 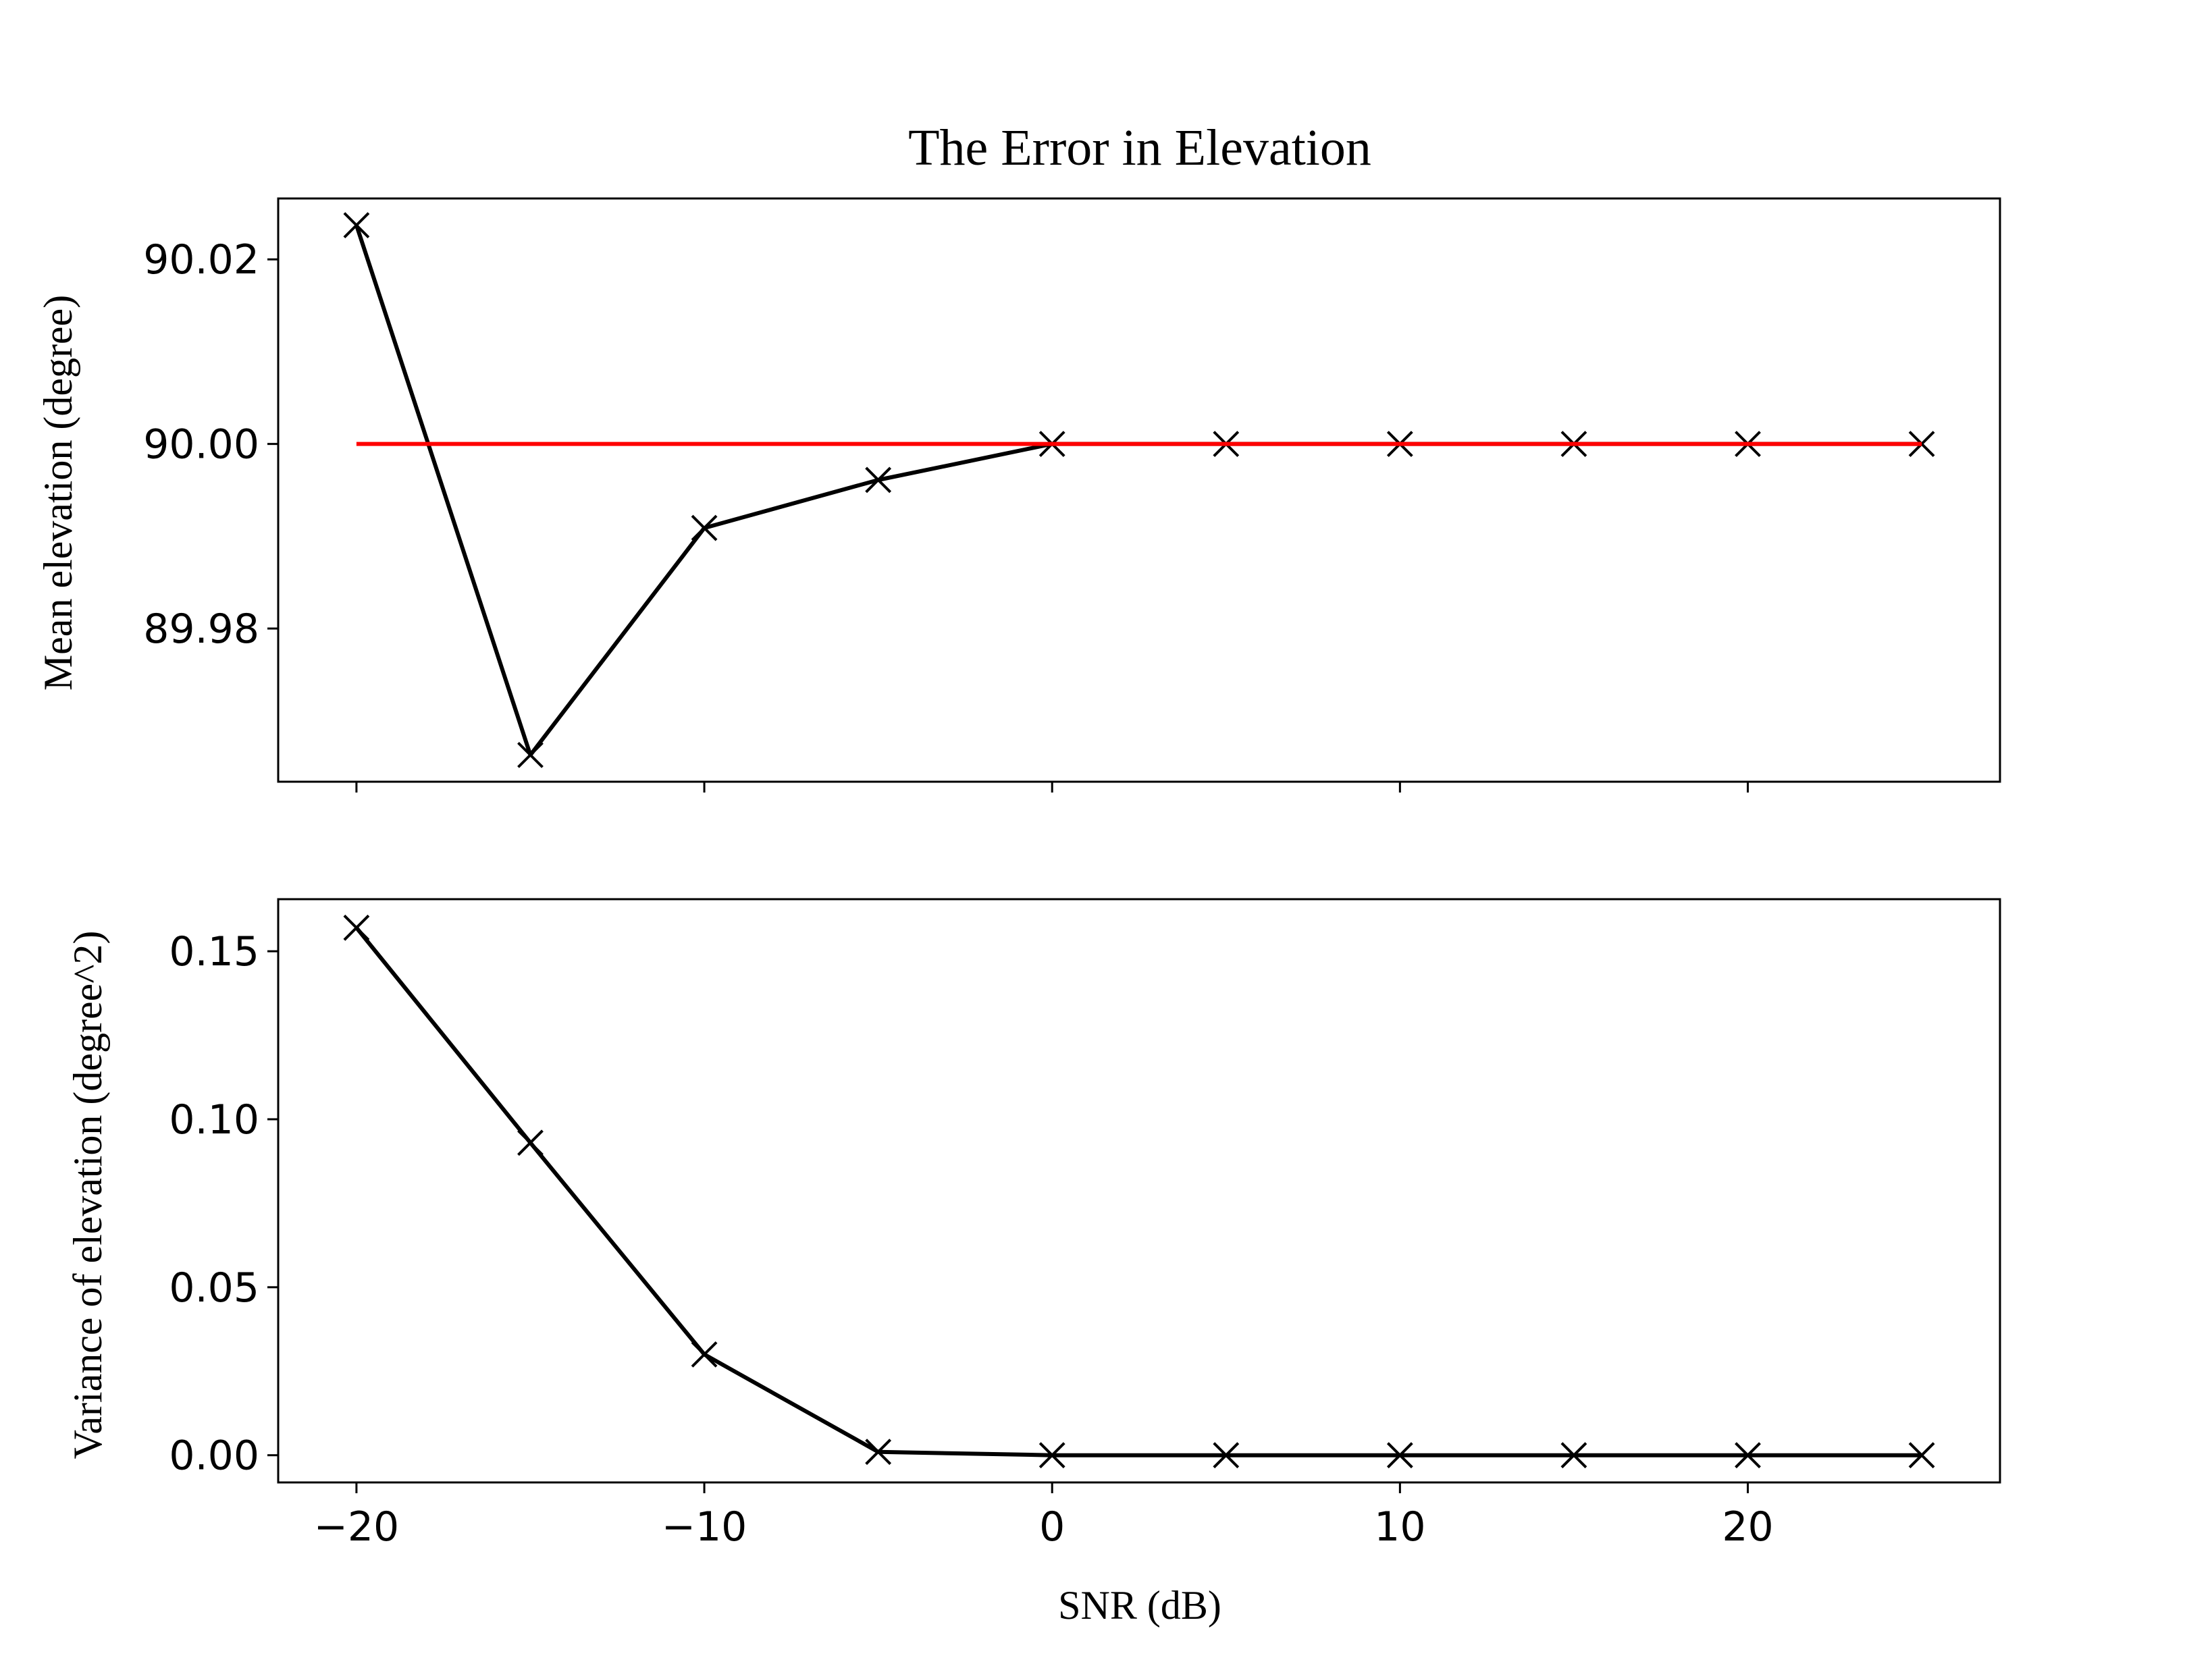 What do you see at coordinates (704, 1527) in the screenshot?
I see `x-tick-label: −10` at bounding box center [704, 1527].